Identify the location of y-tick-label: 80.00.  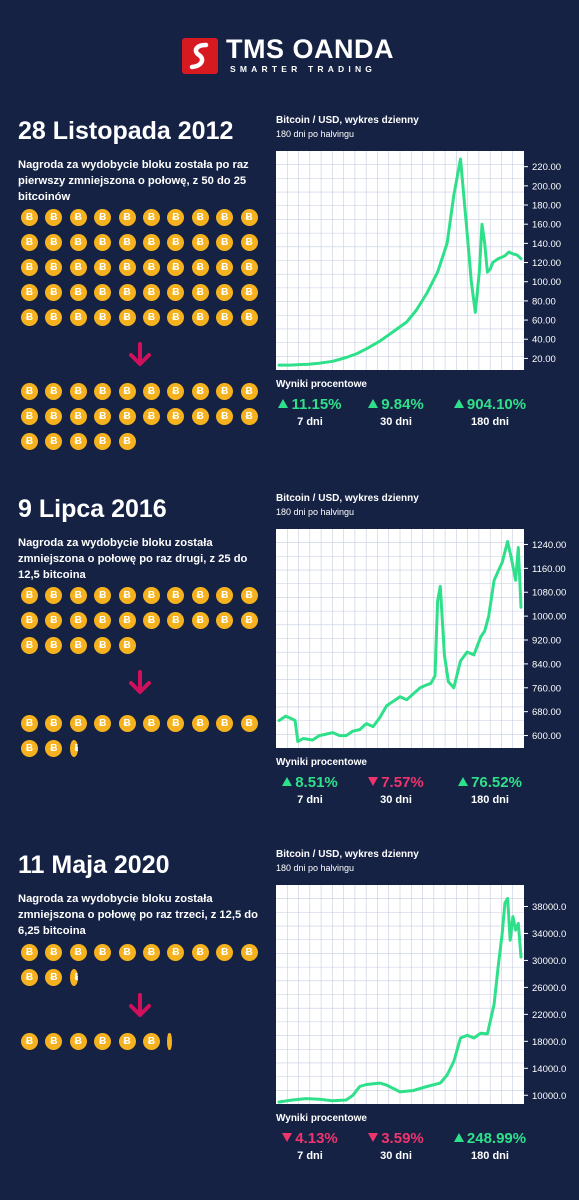
(544, 301).